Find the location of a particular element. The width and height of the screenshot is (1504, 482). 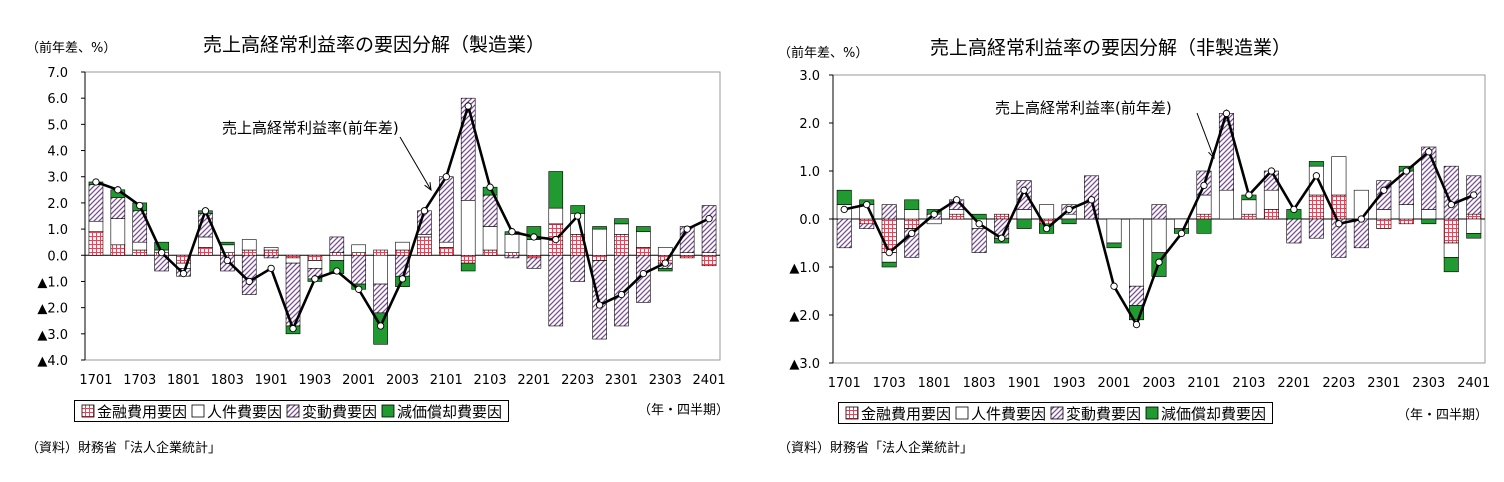

legend-label: 金融費用要因 is located at coordinates (142, 411).